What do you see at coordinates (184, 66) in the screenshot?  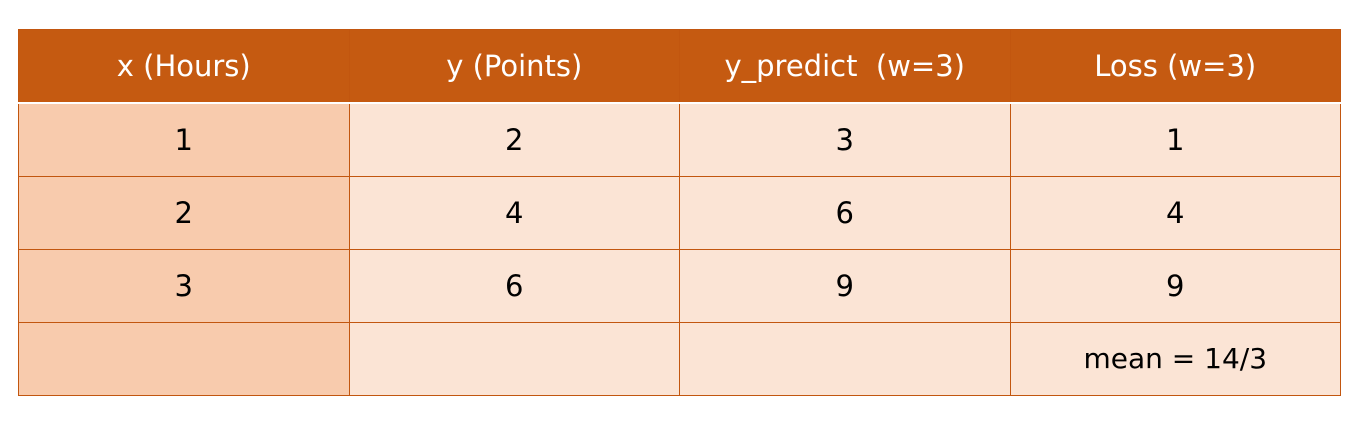 I see `header-x-hours: x (Hours)` at bounding box center [184, 66].